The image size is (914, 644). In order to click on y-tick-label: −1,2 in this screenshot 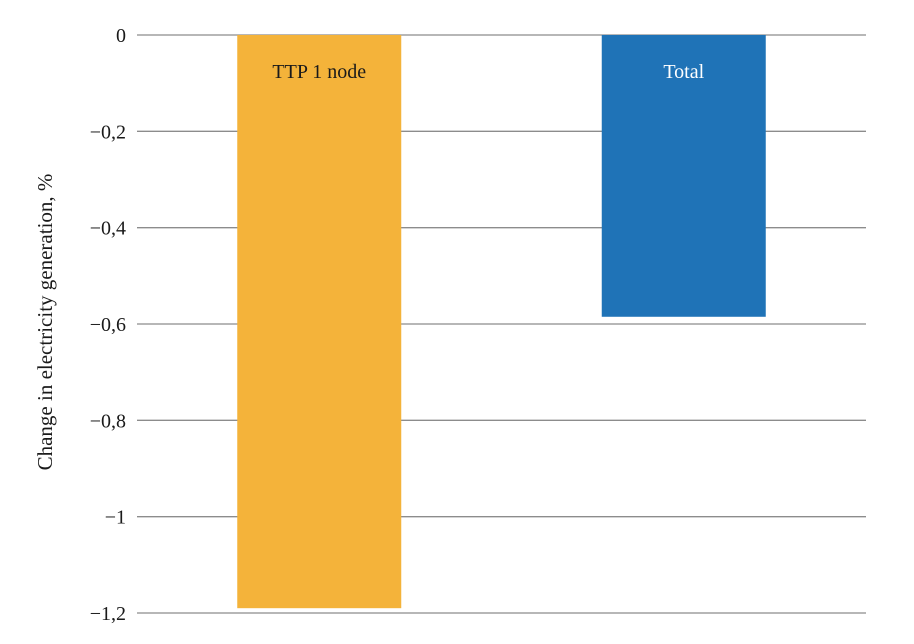, I will do `click(108, 614)`.